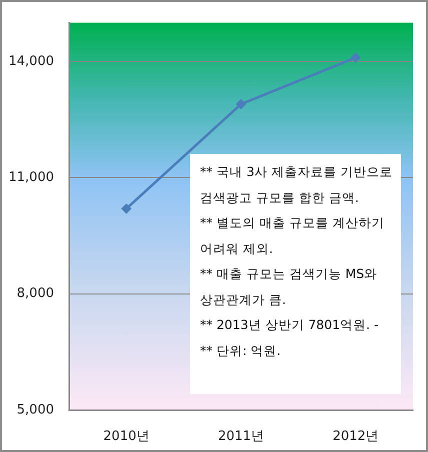  What do you see at coordinates (289, 286) in the screenshot?
I see `annotation: ** 매출 규모는 검색기능 MS와 상관관계가 큼.` at bounding box center [289, 286].